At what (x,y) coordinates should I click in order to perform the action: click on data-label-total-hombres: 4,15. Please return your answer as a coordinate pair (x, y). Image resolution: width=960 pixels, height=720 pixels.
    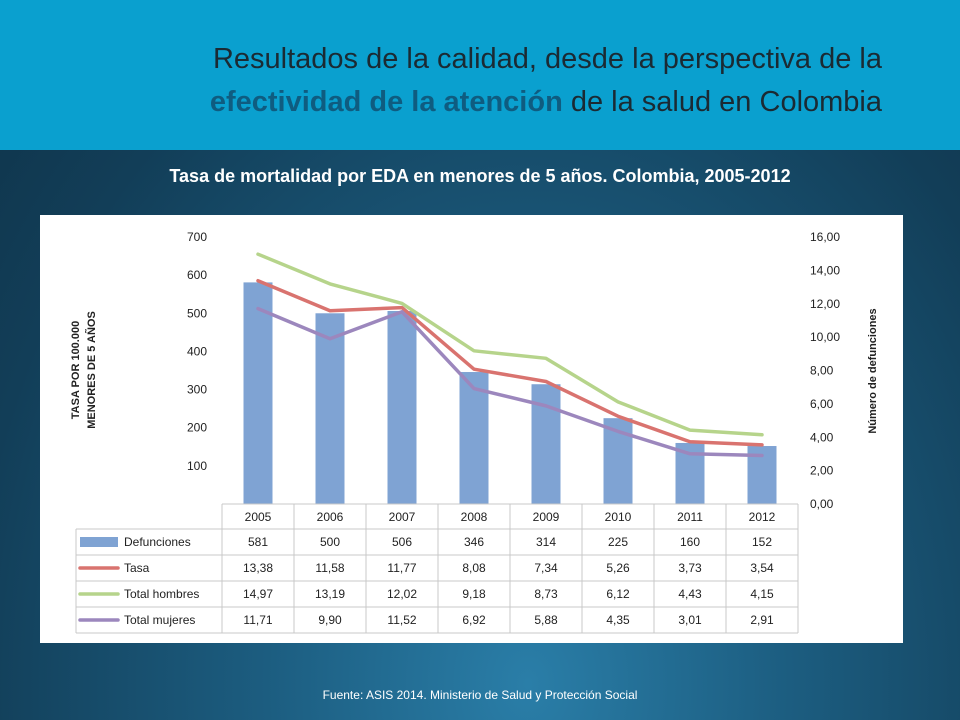
    Looking at the image, I should click on (762, 594).